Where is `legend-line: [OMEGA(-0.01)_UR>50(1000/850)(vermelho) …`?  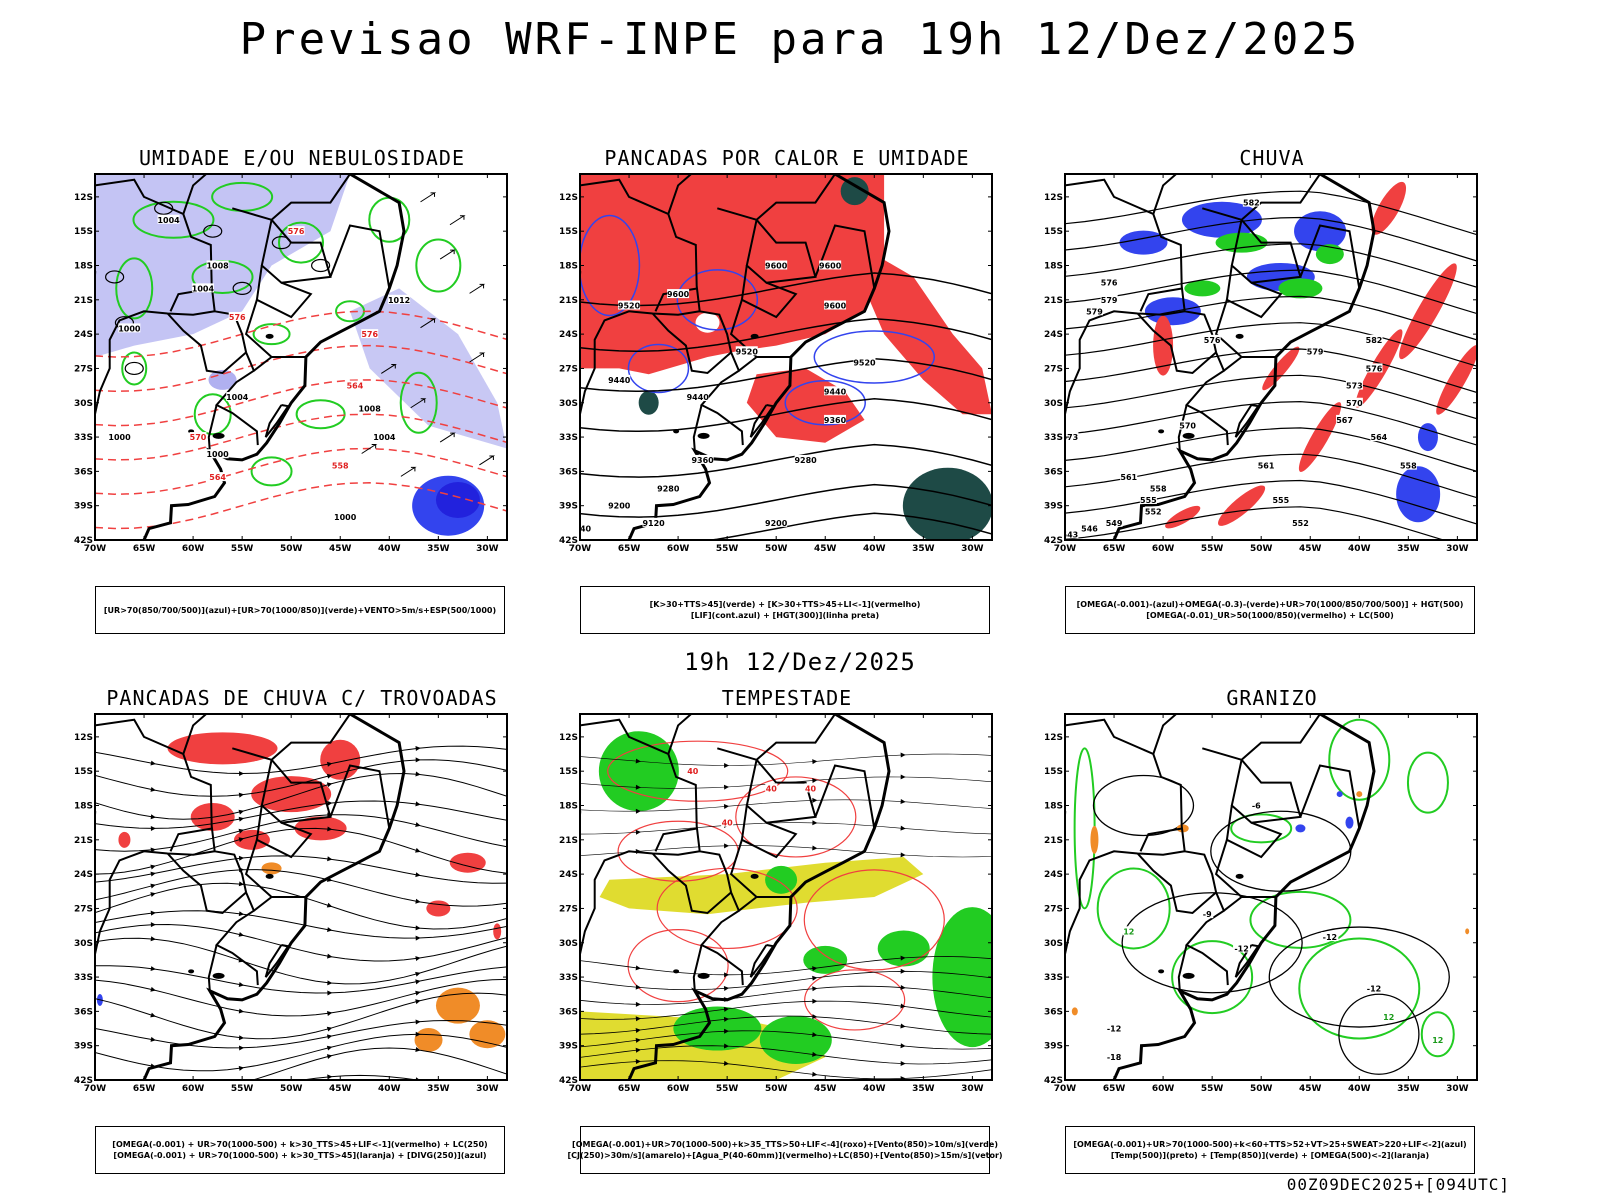
legend-line: [OMEGA(-0.01)_UR>50(1000/850)(vermelho) … is located at coordinates (1270, 615).